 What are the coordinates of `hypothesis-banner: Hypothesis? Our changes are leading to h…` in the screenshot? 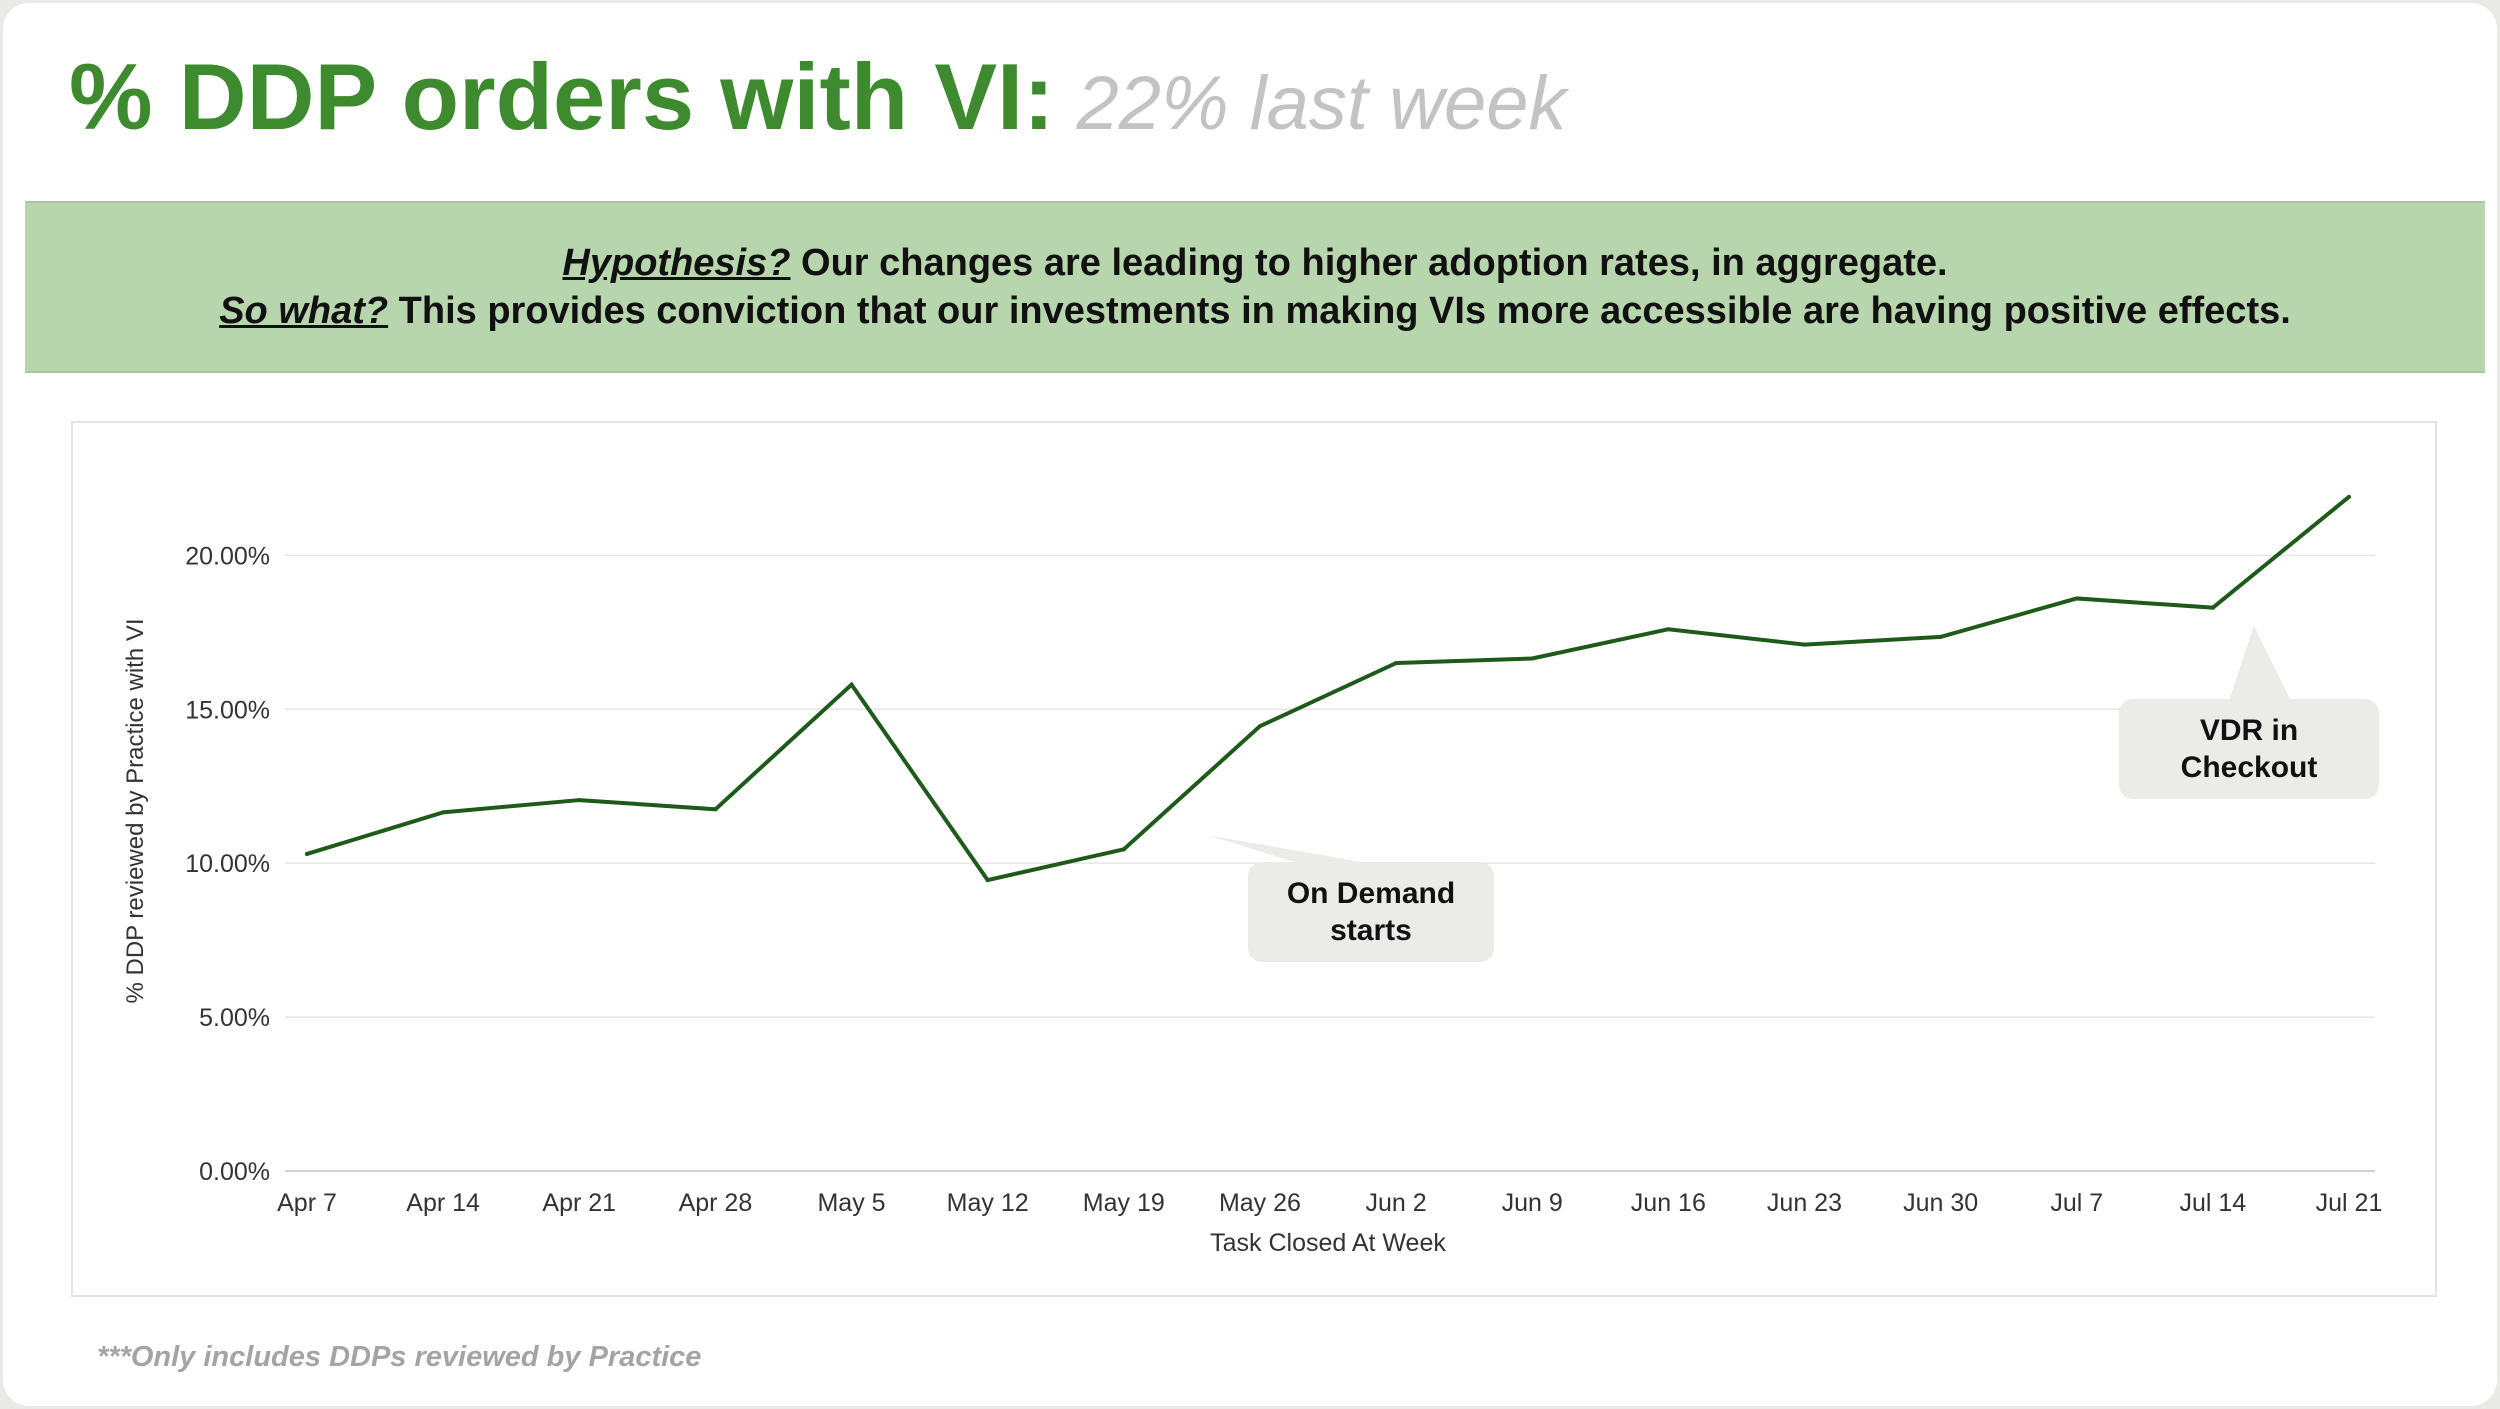 It's located at (1255, 287).